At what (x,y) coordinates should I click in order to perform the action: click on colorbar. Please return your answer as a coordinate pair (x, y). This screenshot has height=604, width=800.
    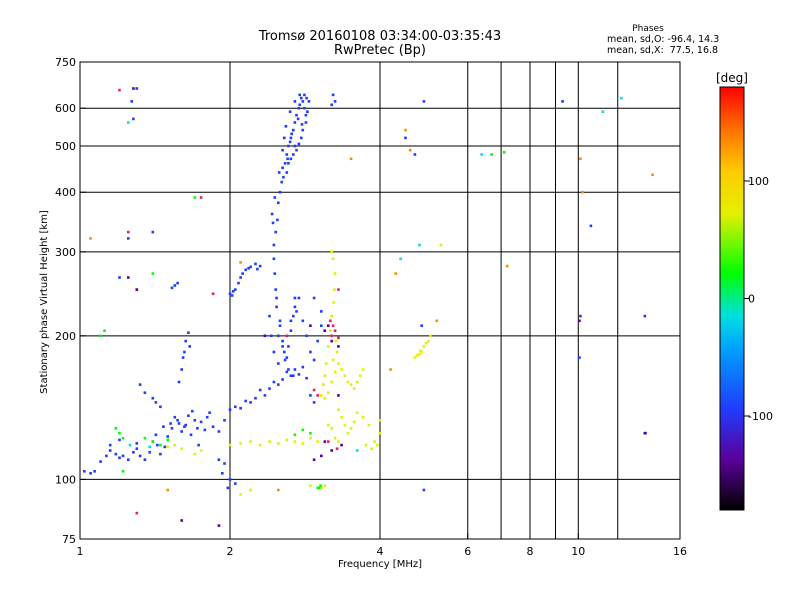
    Looking at the image, I should click on (732, 298).